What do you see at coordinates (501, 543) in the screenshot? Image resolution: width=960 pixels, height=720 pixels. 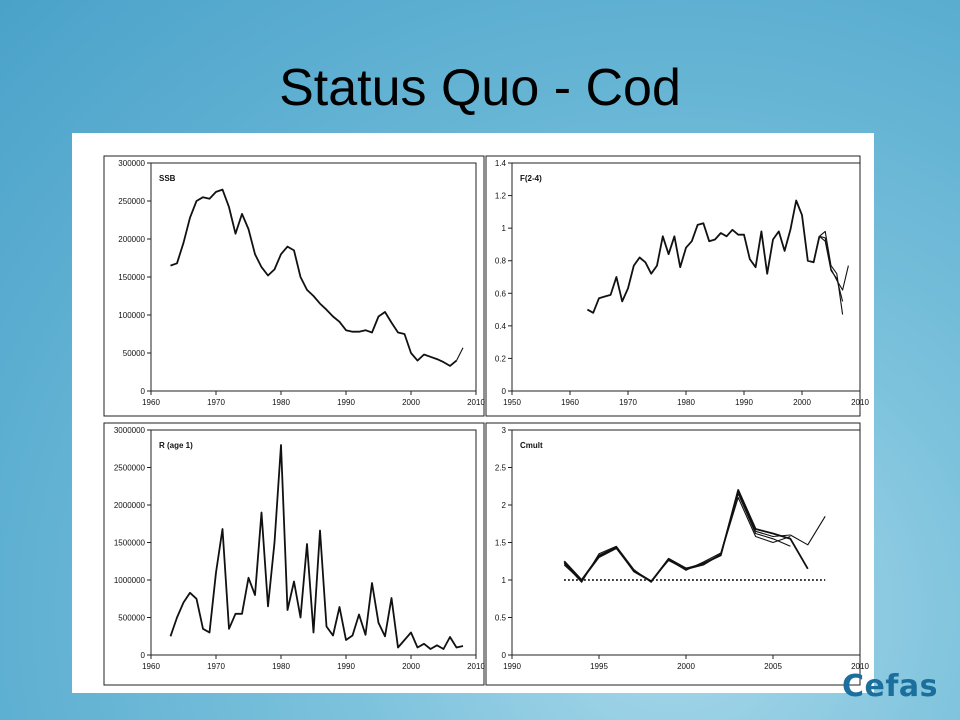 I see `y-tick-label: 1.5` at bounding box center [501, 543].